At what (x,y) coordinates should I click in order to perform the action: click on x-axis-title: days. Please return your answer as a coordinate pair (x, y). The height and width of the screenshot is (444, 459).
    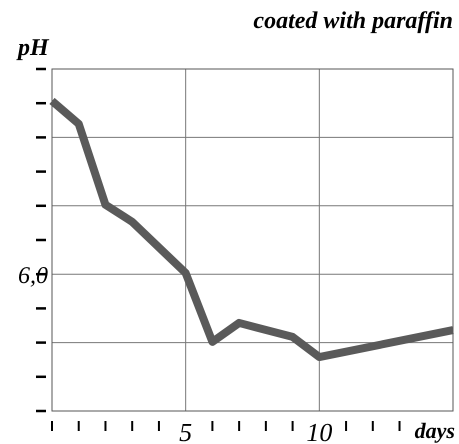
    Looking at the image, I should click on (434, 430).